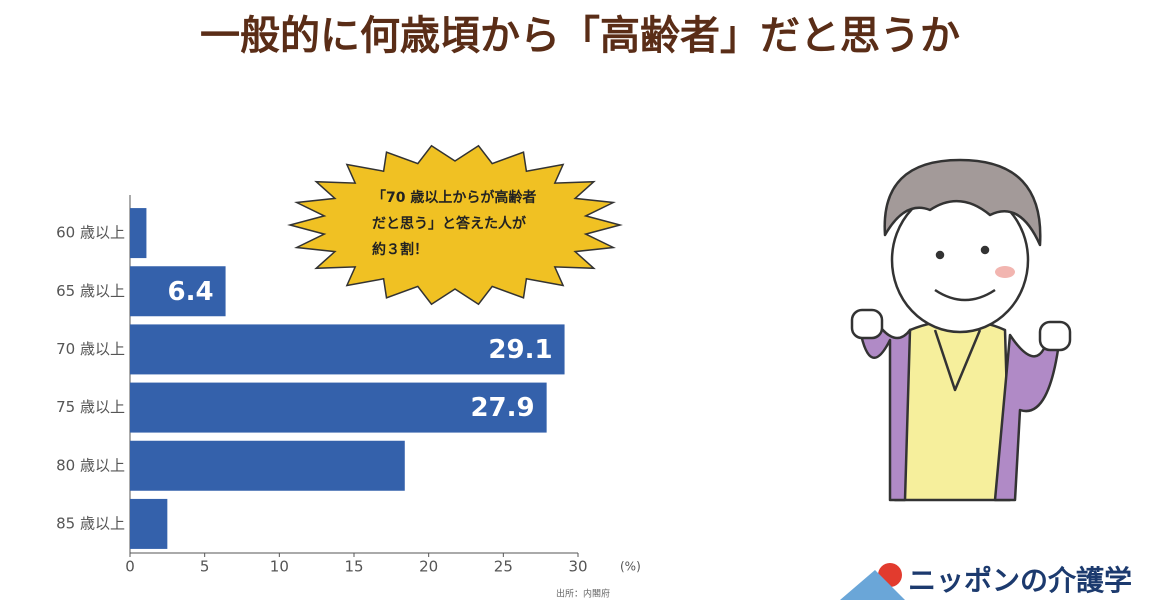  Describe the element at coordinates (454, 197) in the screenshot. I see `callout-text: 「70 歳以上からが高齢者` at that location.